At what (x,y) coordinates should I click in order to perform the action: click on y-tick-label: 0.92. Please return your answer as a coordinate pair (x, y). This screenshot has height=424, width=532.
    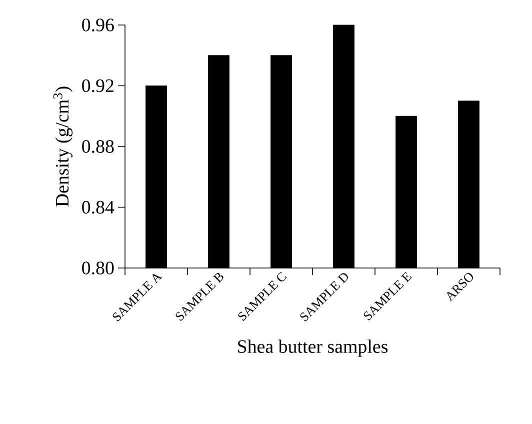
    Looking at the image, I should click on (98, 85).